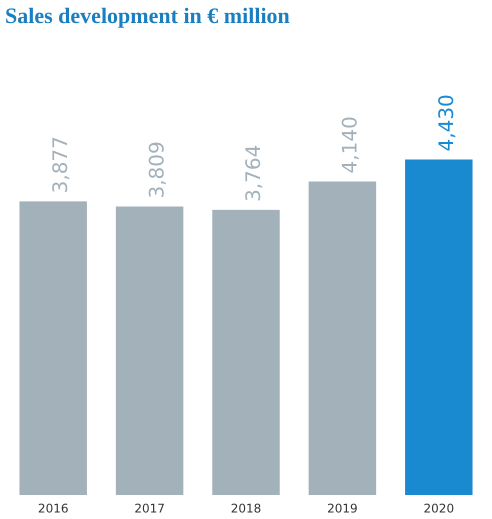  What do you see at coordinates (149, 509) in the screenshot?
I see `x-tick-label: 2017` at bounding box center [149, 509].